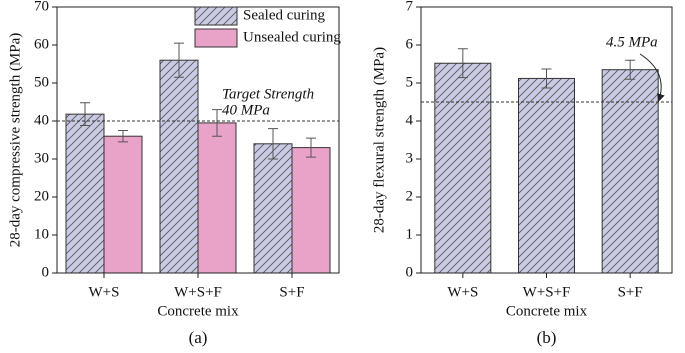 Image resolution: width=685 pixels, height=353 pixels. Describe the element at coordinates (410, 158) in the screenshot. I see `y-tick-label: 3` at that location.